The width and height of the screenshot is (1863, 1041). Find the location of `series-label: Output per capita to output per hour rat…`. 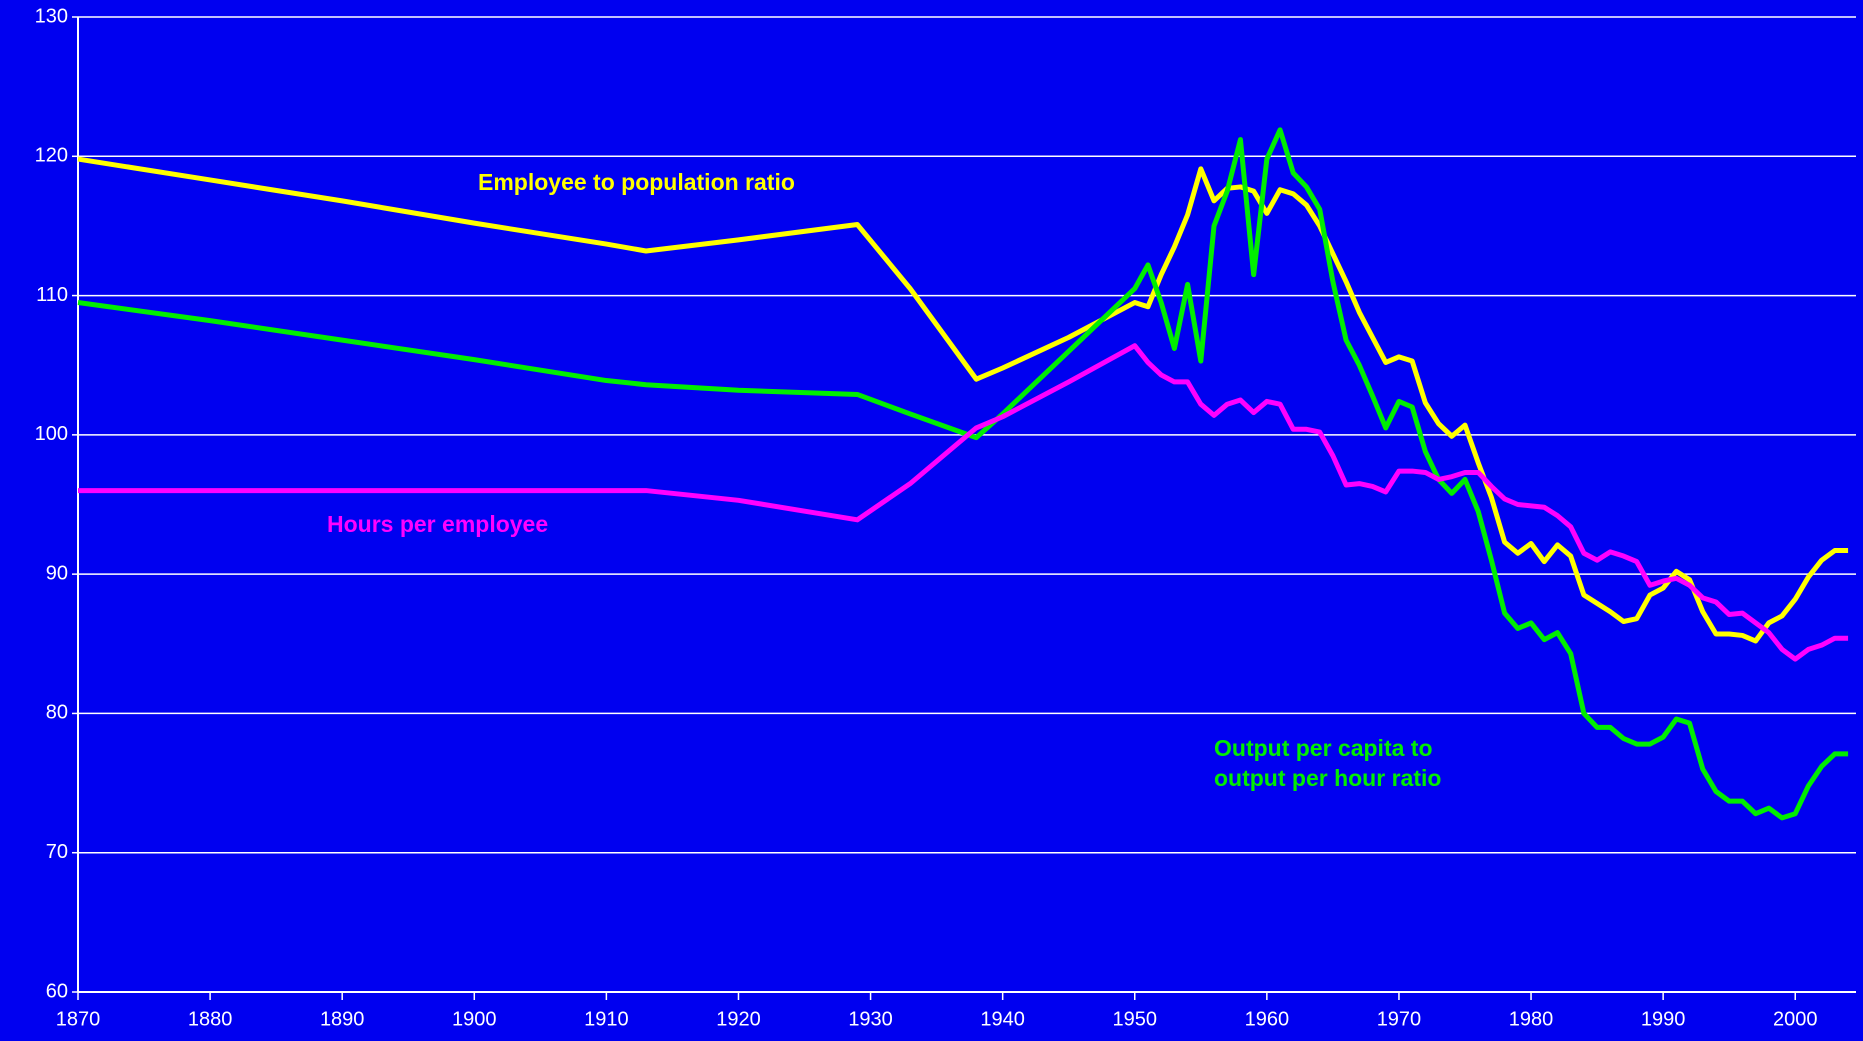

series-label: Output per capita to output per hour rat… is located at coordinates (1328, 763).